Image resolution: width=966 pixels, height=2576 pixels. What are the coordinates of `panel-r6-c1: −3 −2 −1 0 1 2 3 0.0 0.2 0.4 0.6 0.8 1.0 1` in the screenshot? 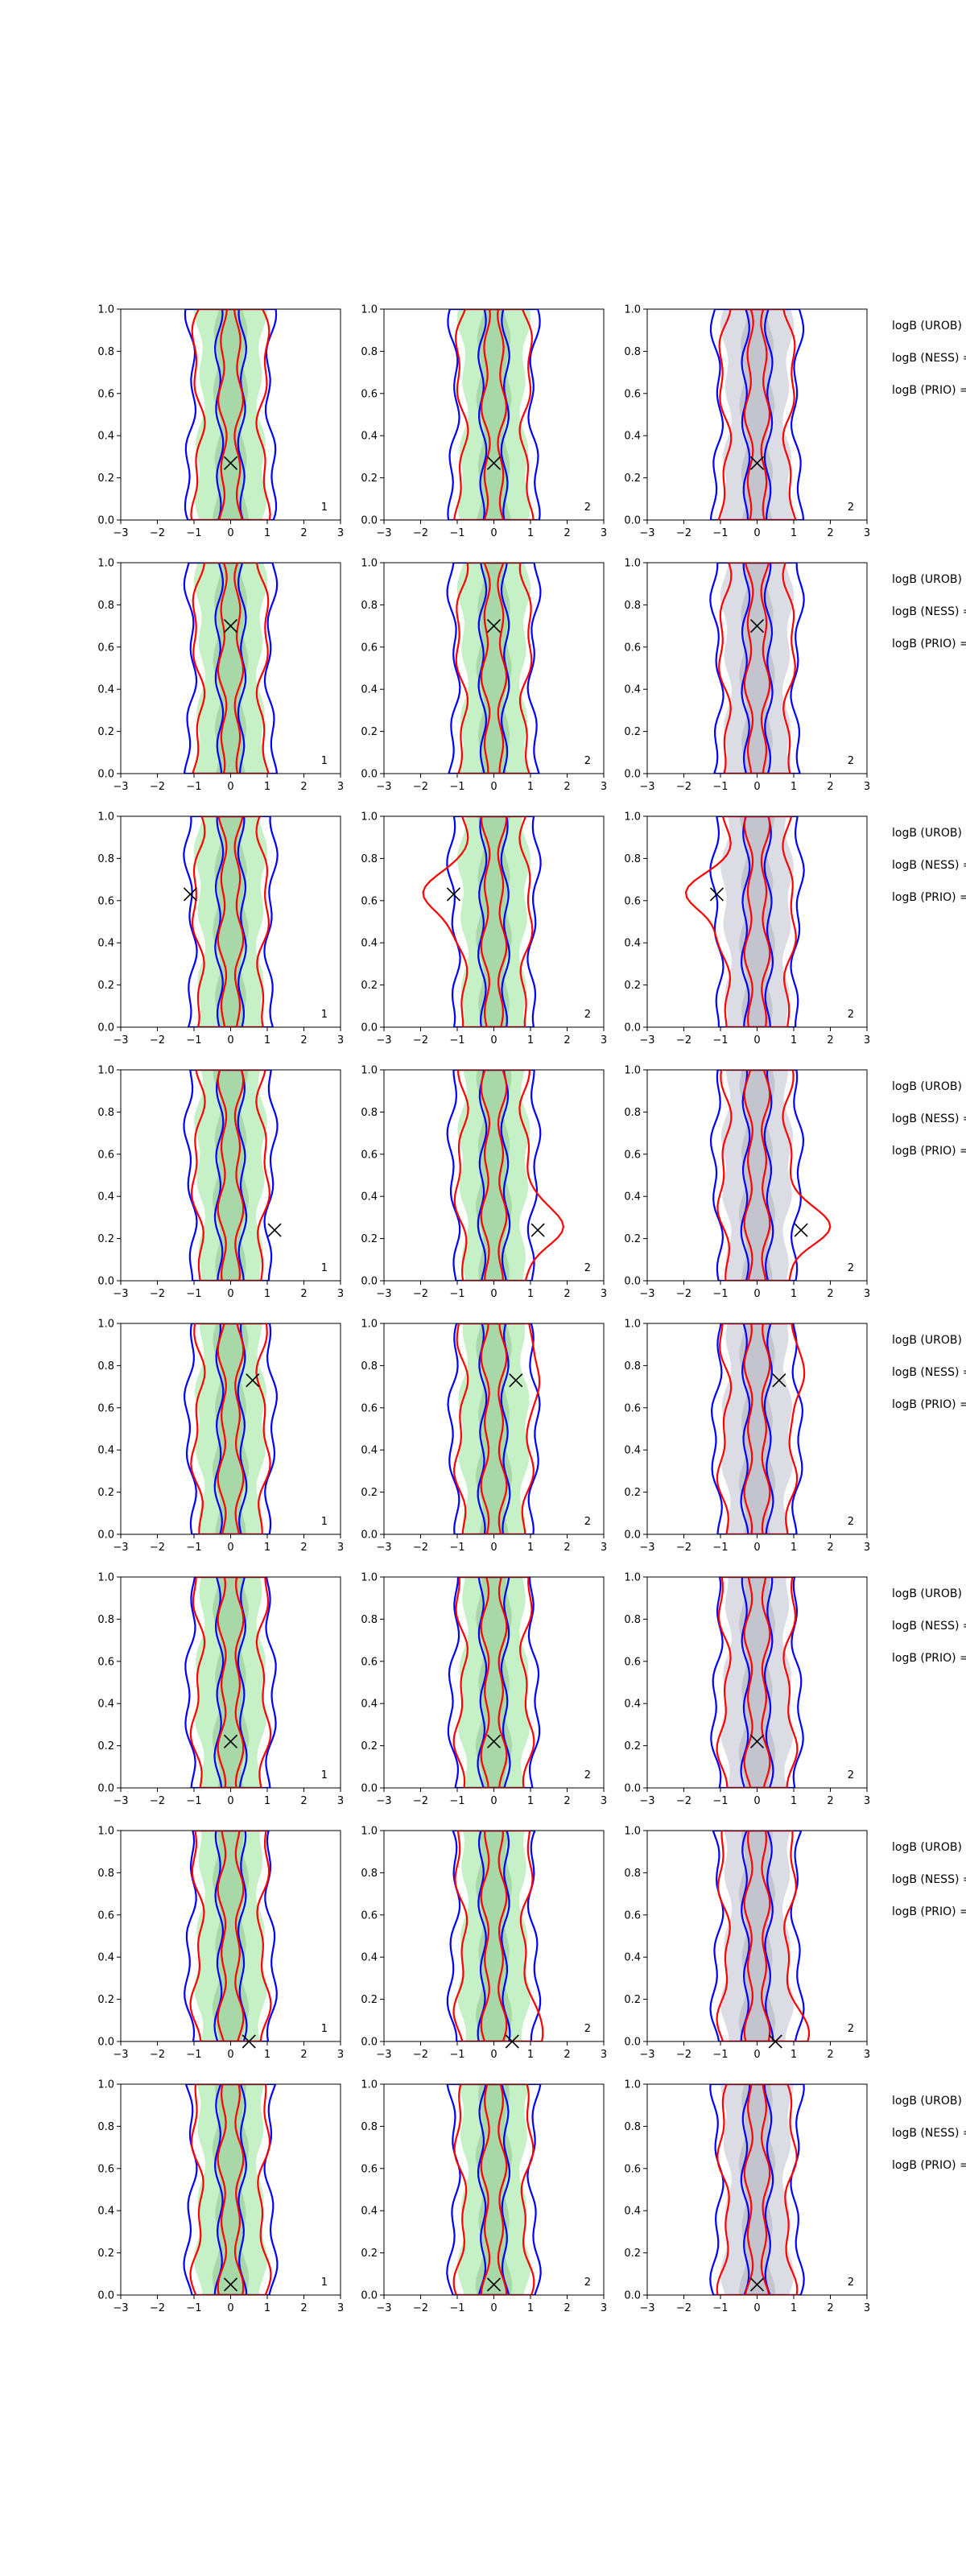 It's located at (221, 1690).